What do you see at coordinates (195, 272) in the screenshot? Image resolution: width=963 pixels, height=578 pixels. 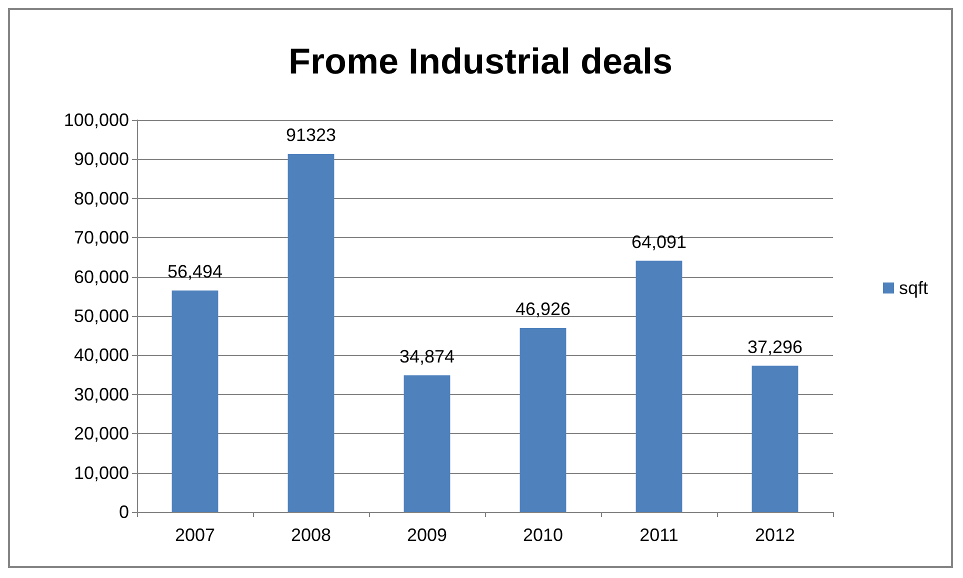 I see `data-label: 56,494` at bounding box center [195, 272].